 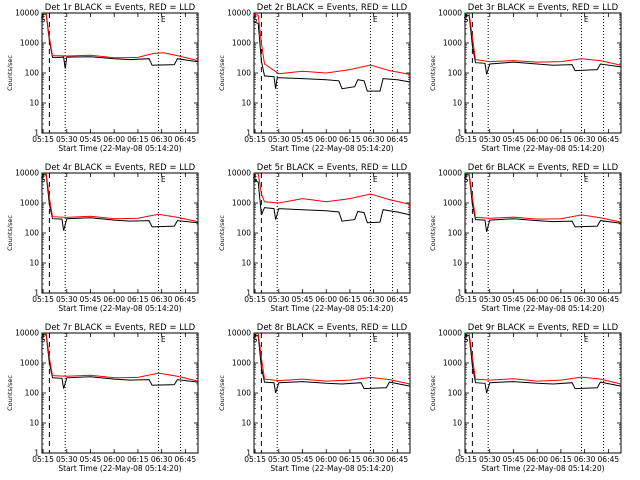 What do you see at coordinates (332, 328) in the screenshot?
I see `chart-title: Det 8r BLACK = Events, RED = LLD` at bounding box center [332, 328].